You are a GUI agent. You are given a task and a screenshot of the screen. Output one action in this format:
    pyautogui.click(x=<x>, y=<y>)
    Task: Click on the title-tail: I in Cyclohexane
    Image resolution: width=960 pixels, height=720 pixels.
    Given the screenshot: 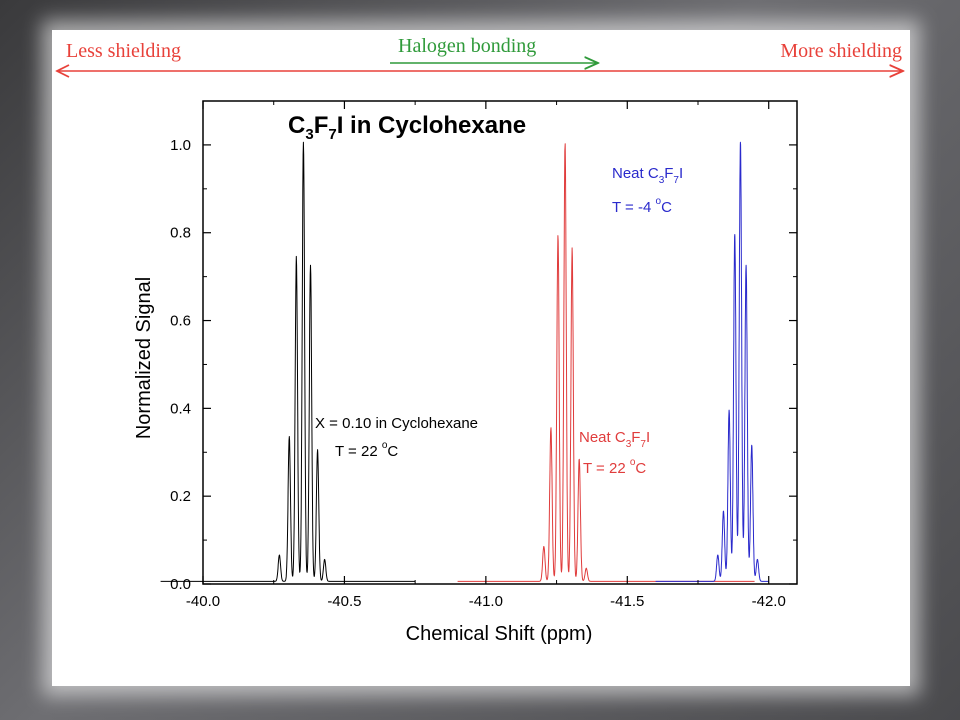 What is the action you would take?
    pyautogui.click(x=431, y=125)
    